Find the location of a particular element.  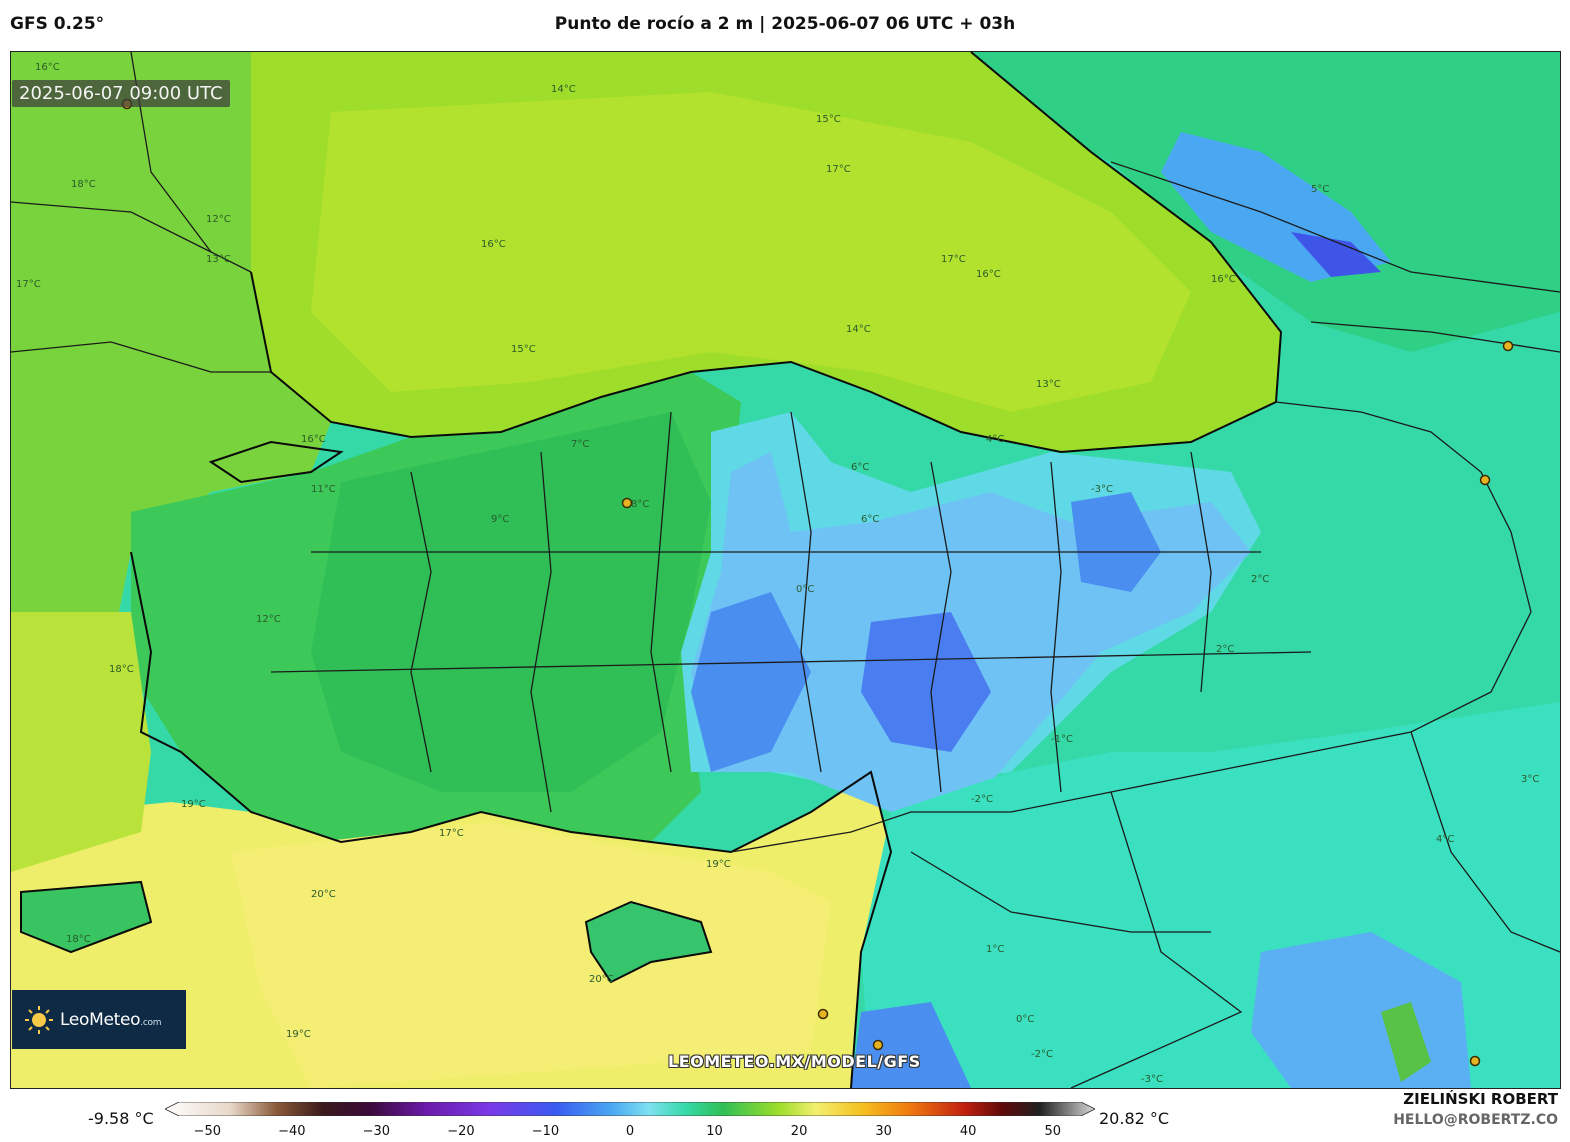

contour-label: 18°C is located at coordinates (78, 939).